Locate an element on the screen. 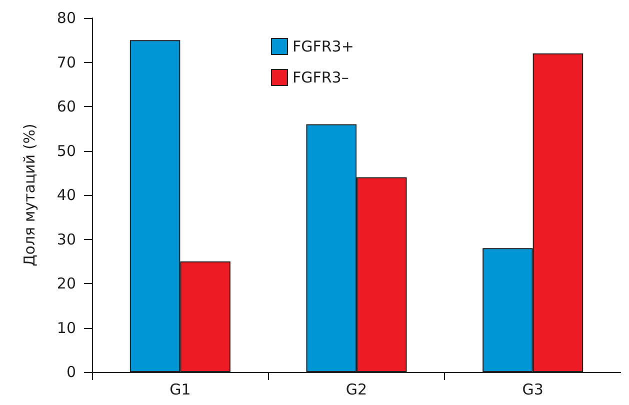 The image size is (629, 405). y-axis-title: Доля мутаций (%) is located at coordinates (29, 195).